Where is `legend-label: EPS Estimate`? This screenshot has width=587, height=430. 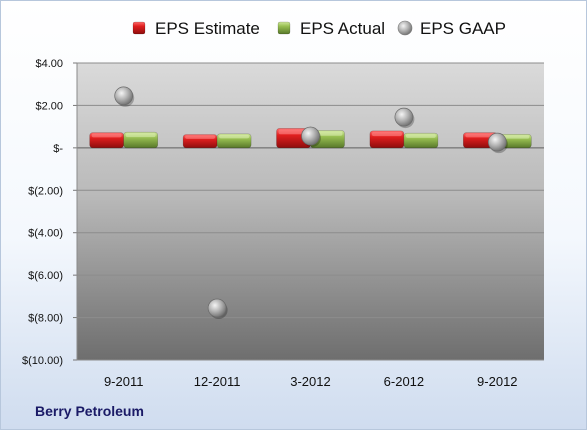 legend-label: EPS Estimate is located at coordinates (207, 28).